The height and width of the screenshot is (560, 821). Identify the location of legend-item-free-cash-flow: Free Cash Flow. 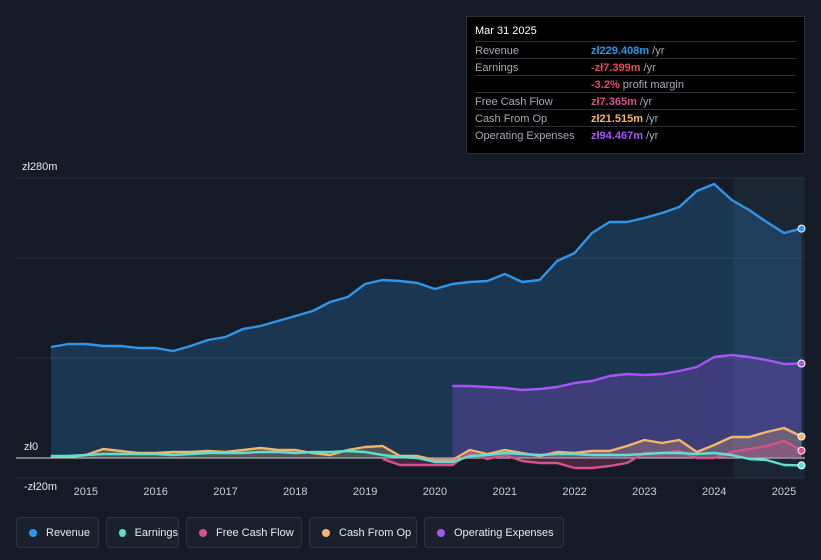
(244, 532).